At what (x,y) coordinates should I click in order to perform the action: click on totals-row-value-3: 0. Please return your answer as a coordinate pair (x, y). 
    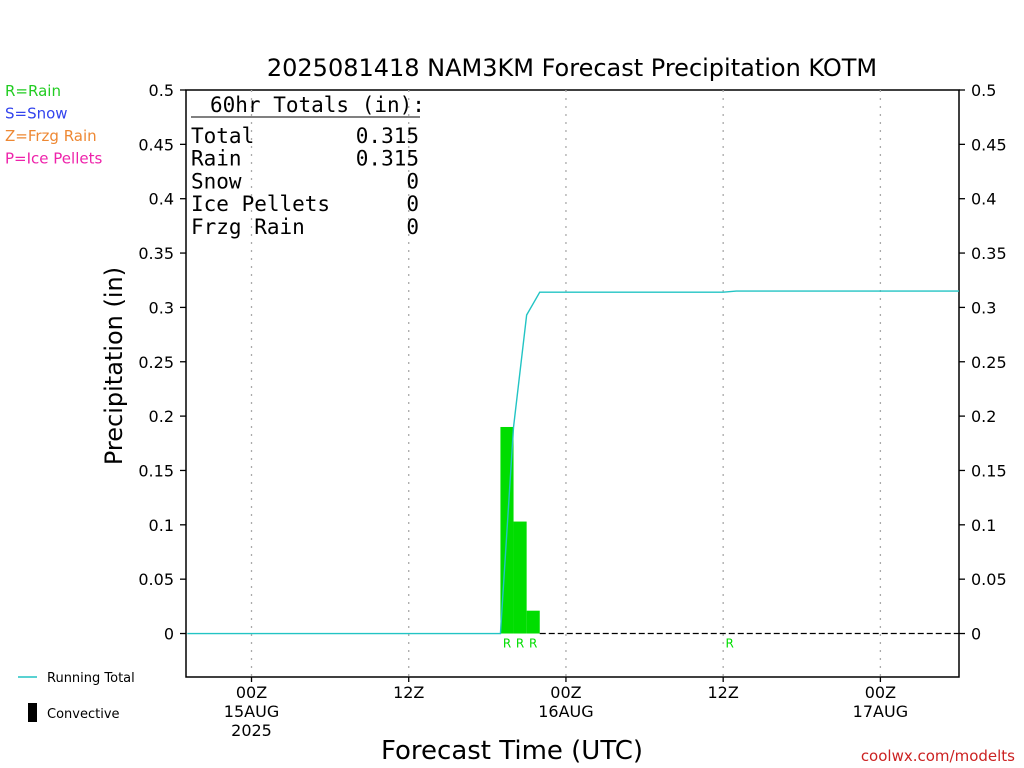
    Looking at the image, I should click on (412, 204).